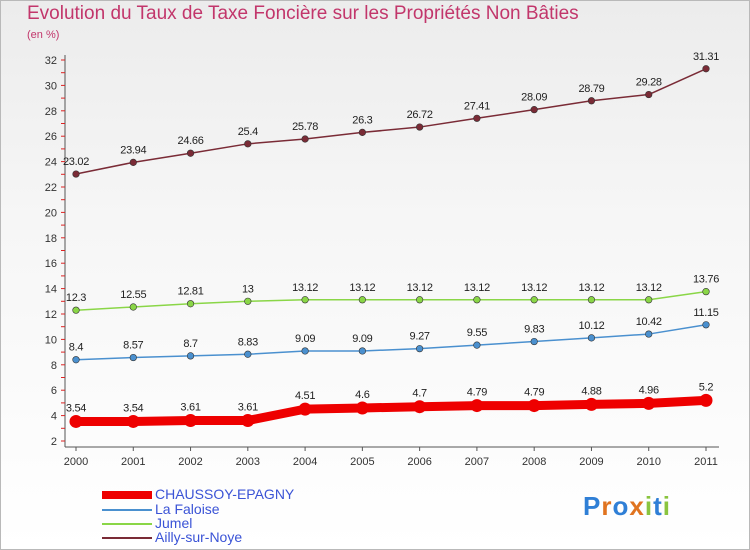  What do you see at coordinates (51, 290) in the screenshot?
I see `y-tick-label: 14` at bounding box center [51, 290].